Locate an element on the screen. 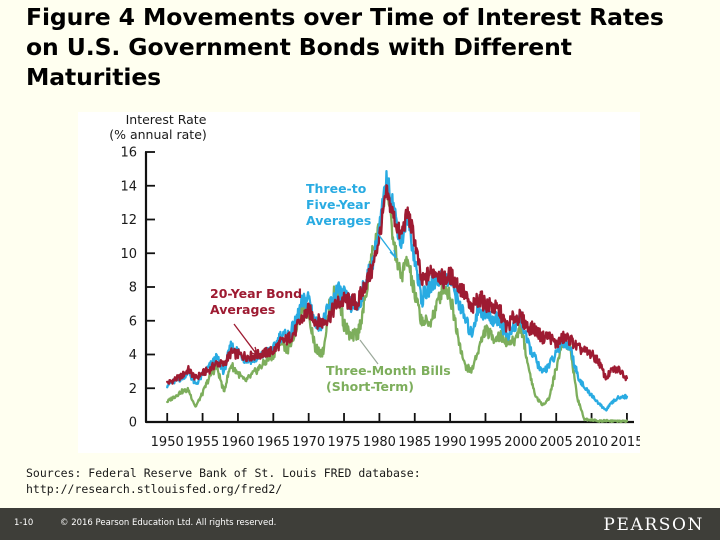 Image resolution: width=720 pixels, height=540 pixels. annotation-three-month-bills: Three-Month Bills (Short-Term) is located at coordinates (388, 366).